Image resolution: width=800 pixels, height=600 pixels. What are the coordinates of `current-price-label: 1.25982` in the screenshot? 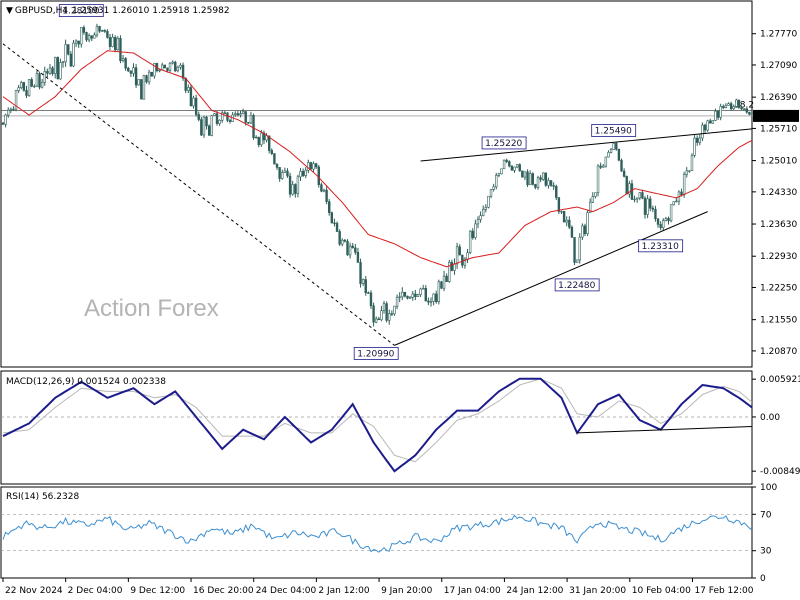 It's located at (775, 117).